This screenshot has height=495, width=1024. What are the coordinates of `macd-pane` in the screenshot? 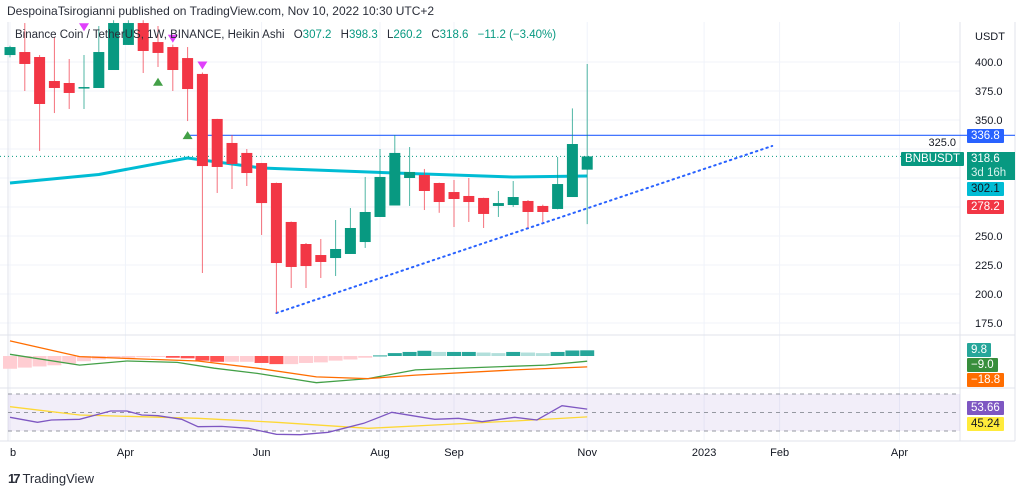 It's located at (299, 362).